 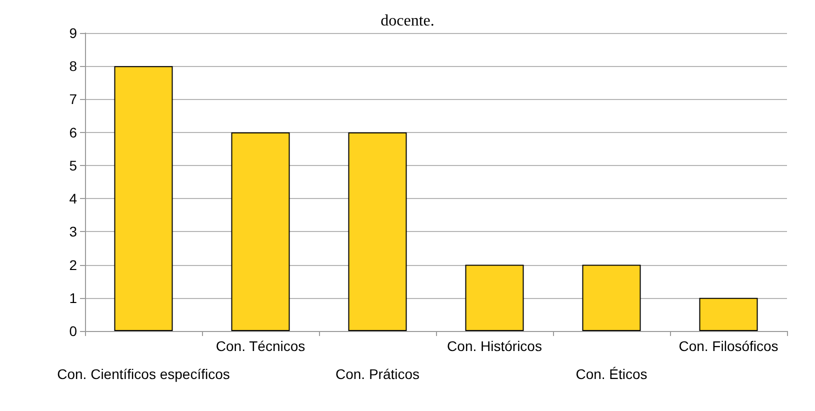 I want to click on y-tick-label: 9, so click(x=73, y=33).